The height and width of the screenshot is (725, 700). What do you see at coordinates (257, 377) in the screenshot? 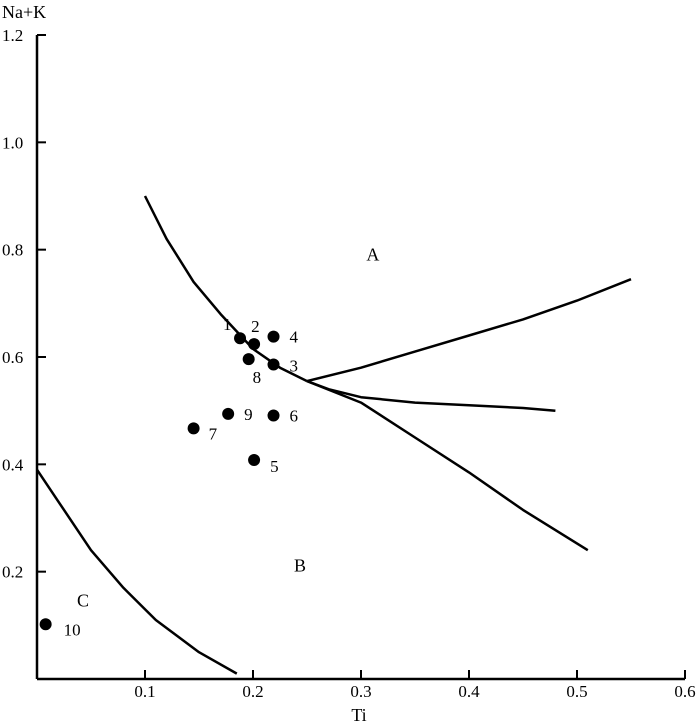
I see `point-label: 8` at bounding box center [257, 377].